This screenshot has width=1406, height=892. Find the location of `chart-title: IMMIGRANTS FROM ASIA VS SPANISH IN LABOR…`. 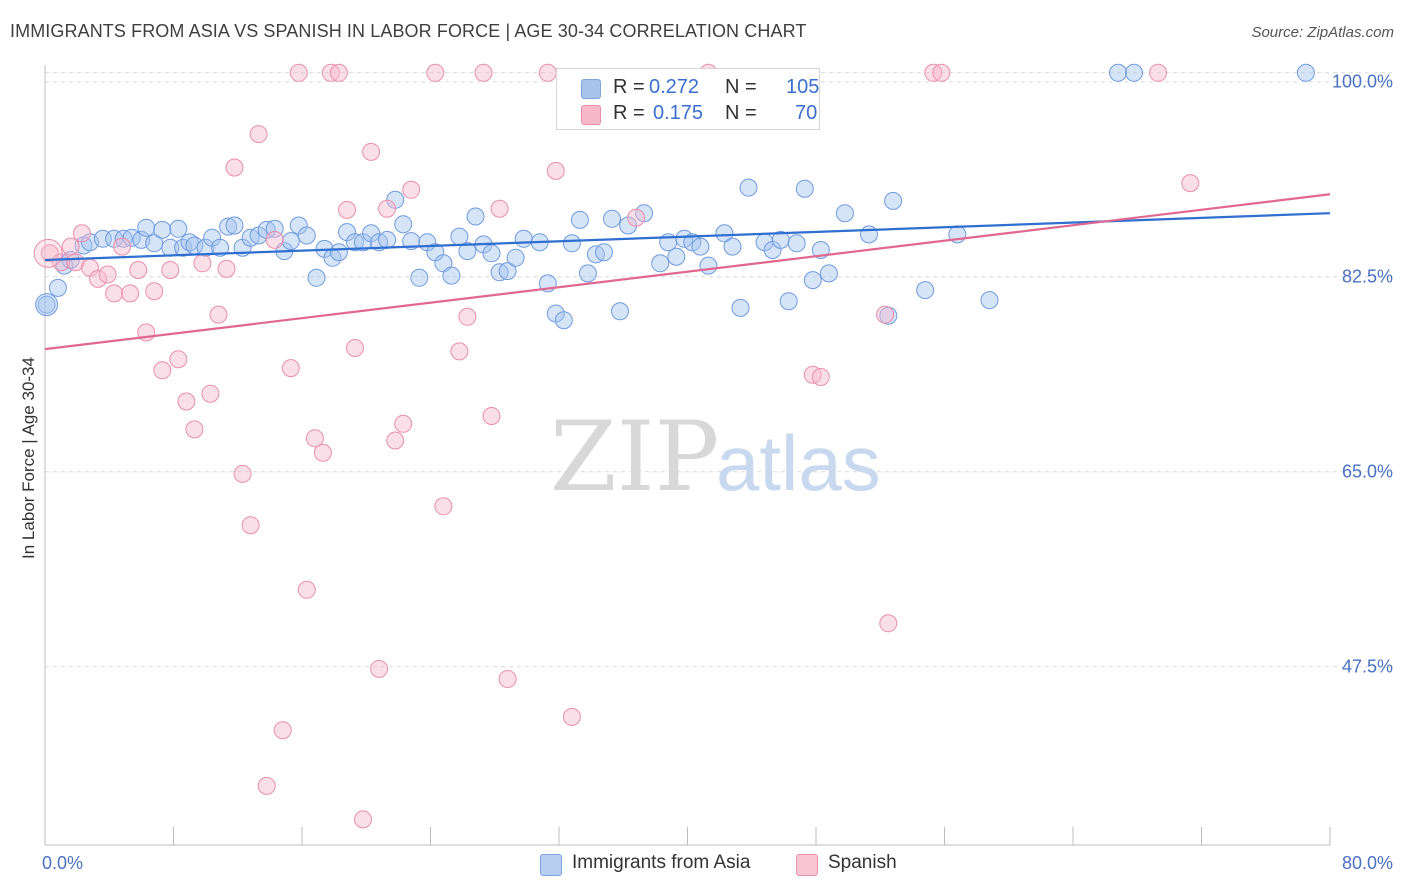

chart-title: IMMIGRANTS FROM ASIA VS SPANISH IN LABOR… is located at coordinates (408, 31).